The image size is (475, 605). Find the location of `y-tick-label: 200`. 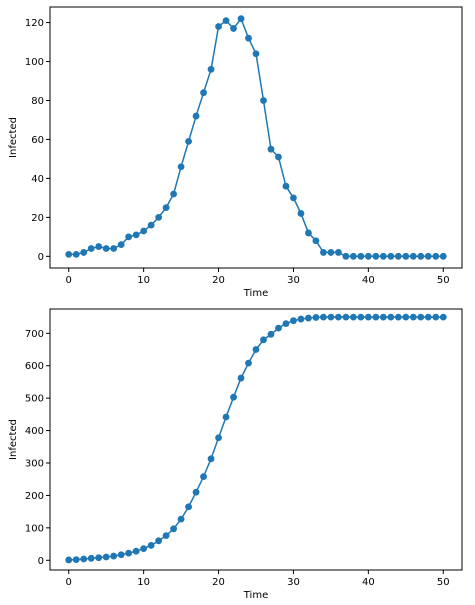

y-tick-label: 200 is located at coordinates (34, 496).